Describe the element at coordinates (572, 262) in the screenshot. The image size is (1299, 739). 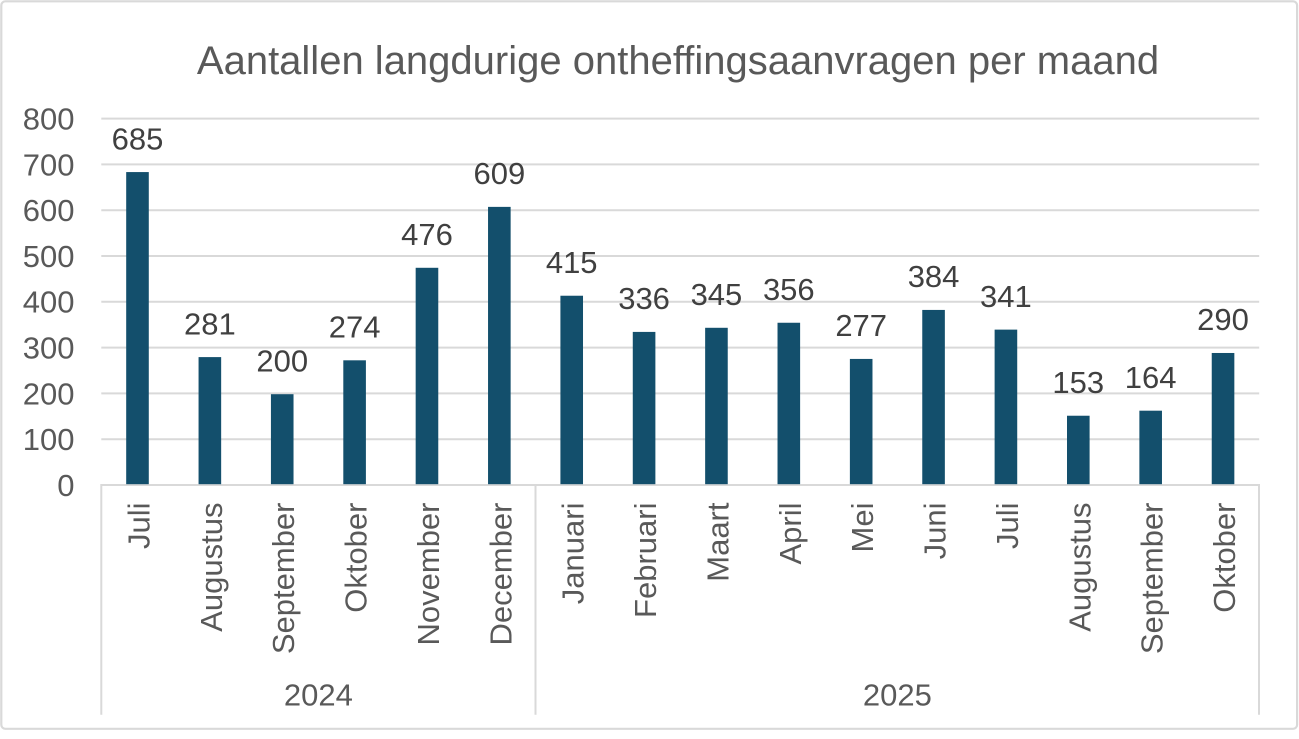
I see `svg-text: 415` at that location.